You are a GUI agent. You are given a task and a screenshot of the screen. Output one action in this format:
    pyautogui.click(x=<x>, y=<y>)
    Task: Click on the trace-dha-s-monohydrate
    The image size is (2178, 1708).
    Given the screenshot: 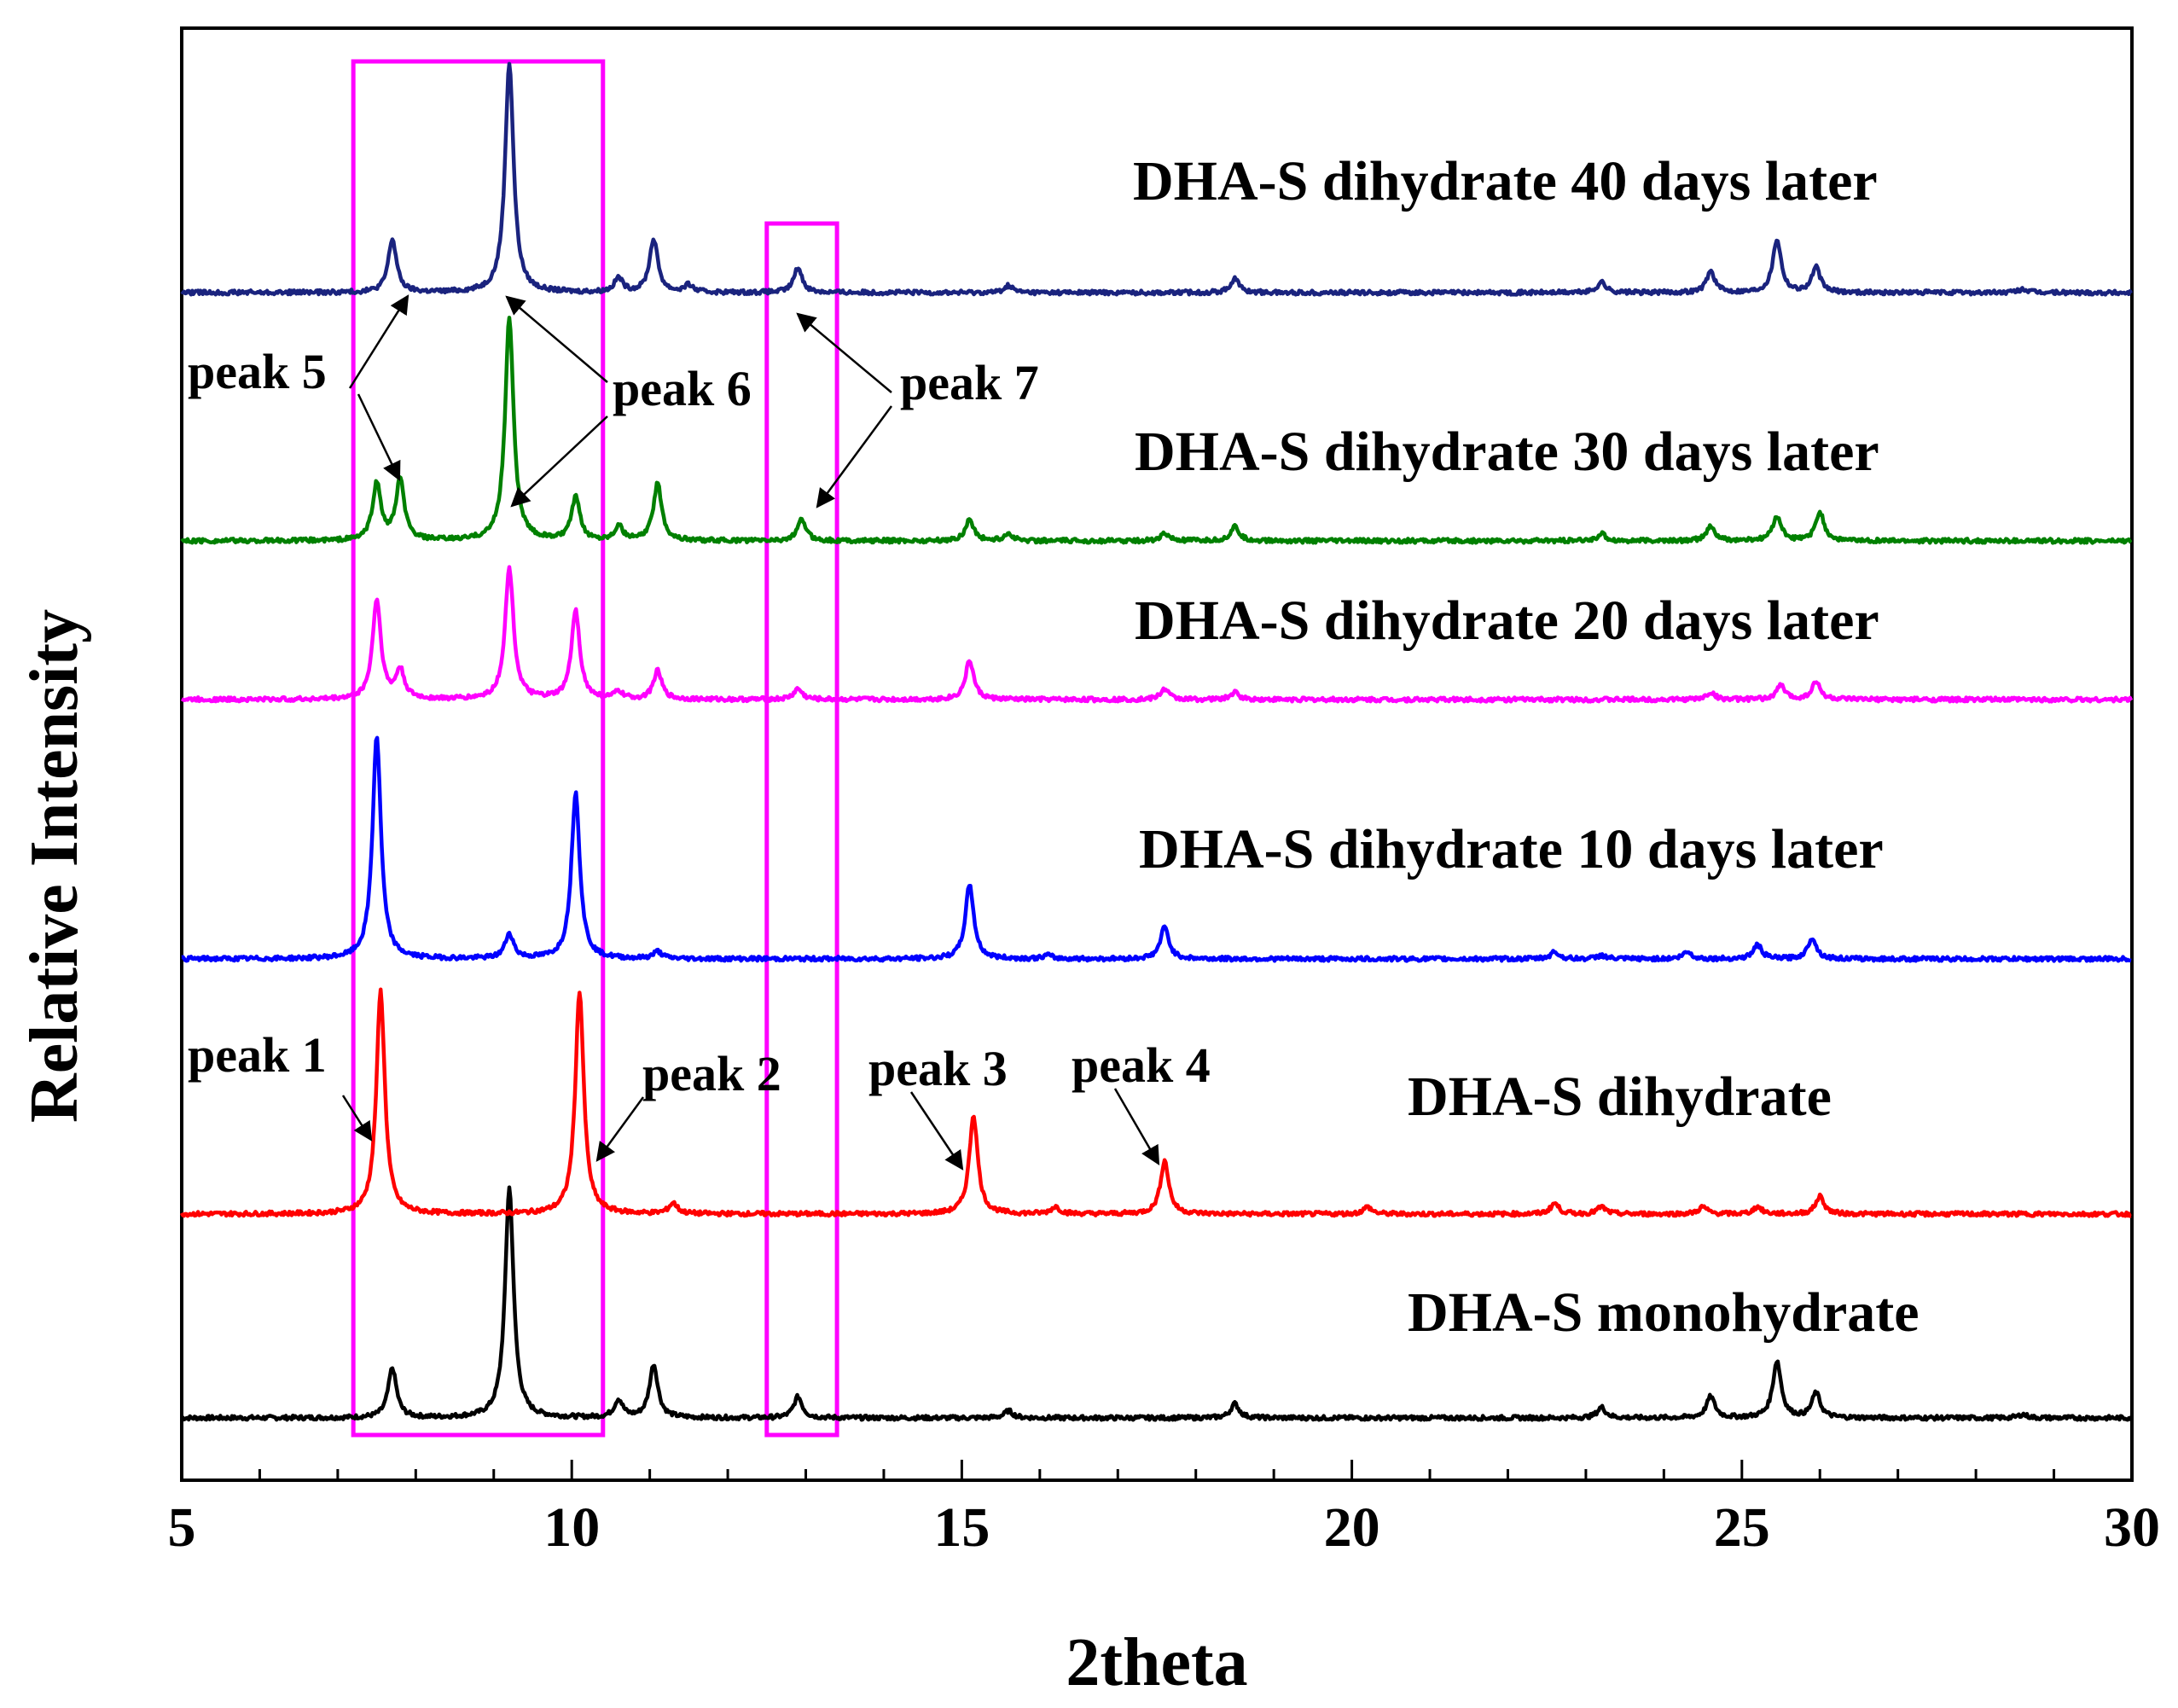 What is the action you would take?
    pyautogui.click(x=1157, y=1303)
    